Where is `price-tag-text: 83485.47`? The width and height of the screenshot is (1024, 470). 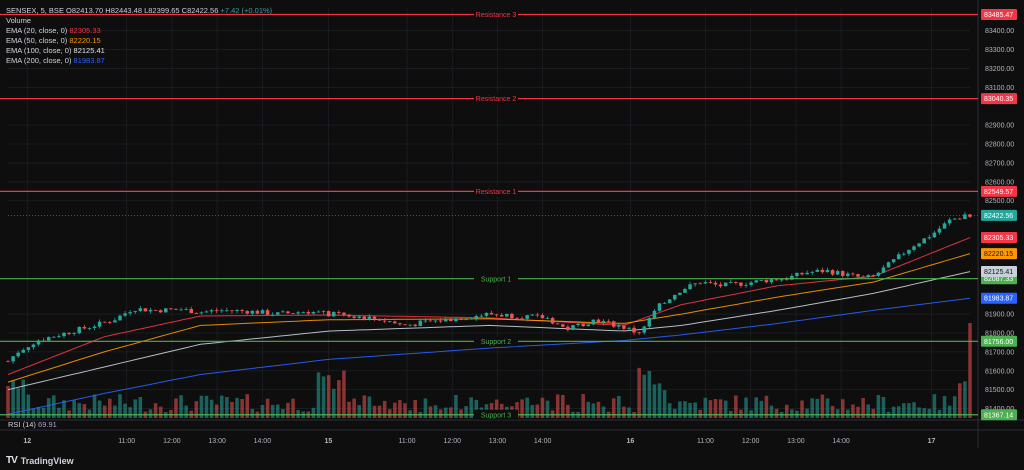 price-tag-text: 83485.47 is located at coordinates (998, 15).